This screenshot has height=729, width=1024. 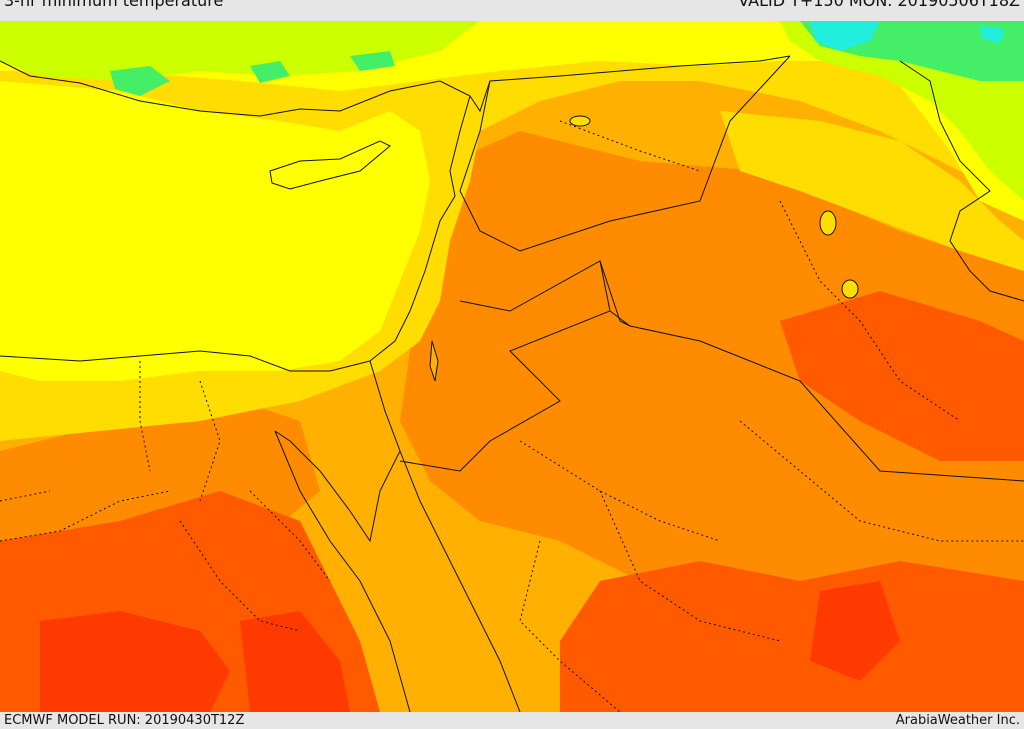 I want to click on cyprus, so click(x=330, y=165).